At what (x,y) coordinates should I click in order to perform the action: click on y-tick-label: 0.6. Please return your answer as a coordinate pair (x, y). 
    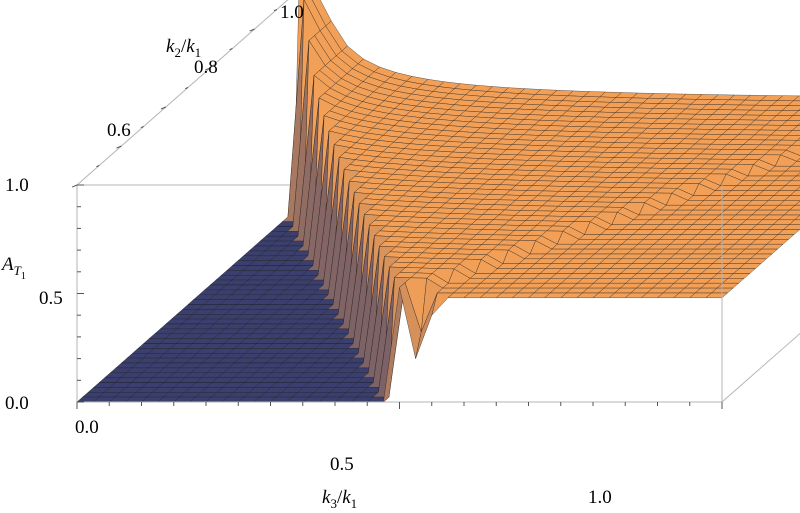
    Looking at the image, I should click on (119, 130).